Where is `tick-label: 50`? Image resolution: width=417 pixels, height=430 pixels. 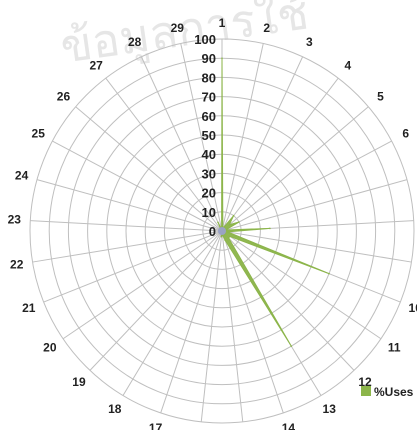
tick-label: 50 is located at coordinates (209, 135).